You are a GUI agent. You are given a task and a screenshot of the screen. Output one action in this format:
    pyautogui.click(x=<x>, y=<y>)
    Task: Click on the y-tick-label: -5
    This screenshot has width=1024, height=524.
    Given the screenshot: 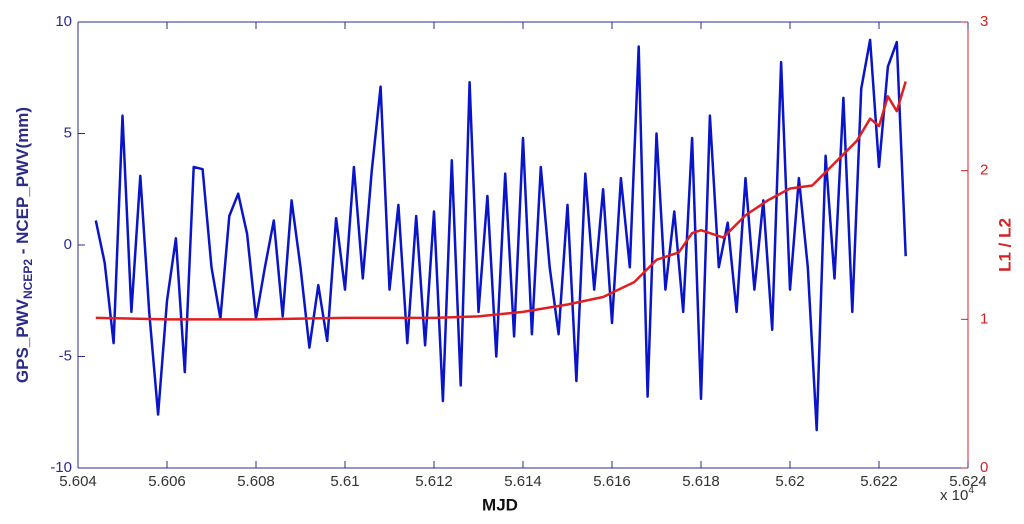 What is the action you would take?
    pyautogui.click(x=65, y=355)
    